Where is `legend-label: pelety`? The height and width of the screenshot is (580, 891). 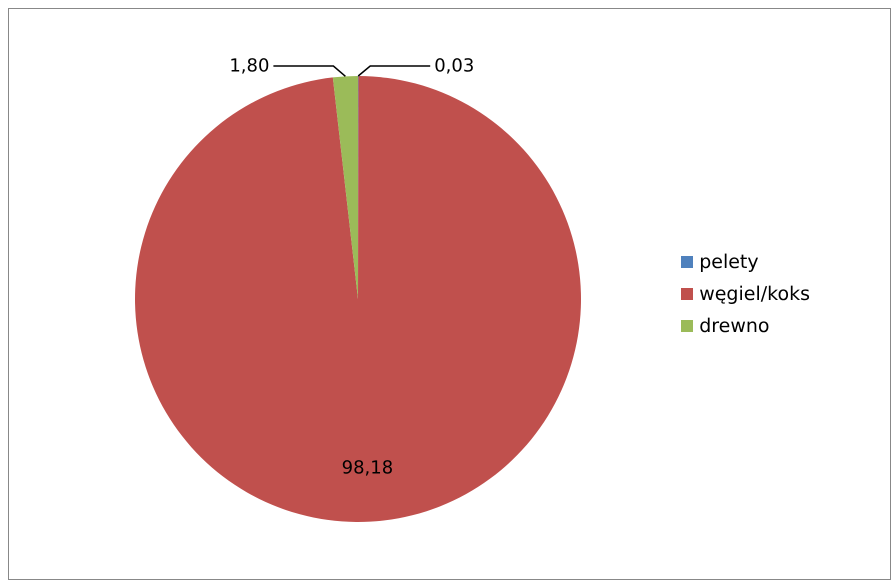 legend-label: pelety is located at coordinates (729, 262).